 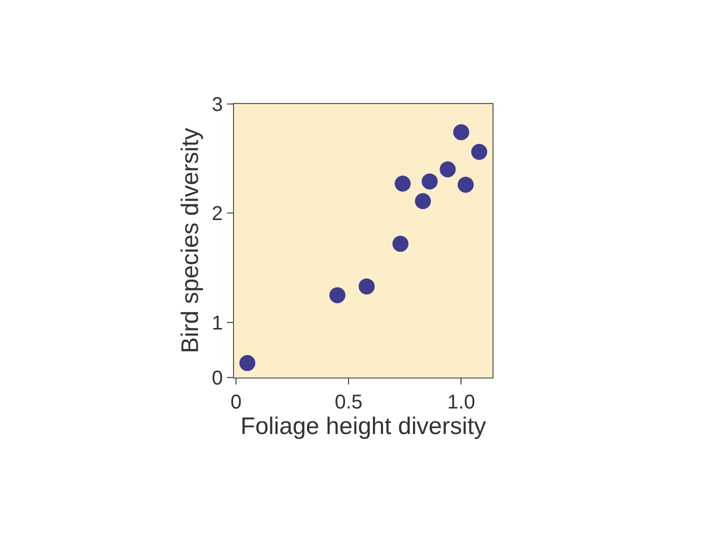 What do you see at coordinates (190, 241) in the screenshot?
I see `y-axis-title: Bird species diversity` at bounding box center [190, 241].